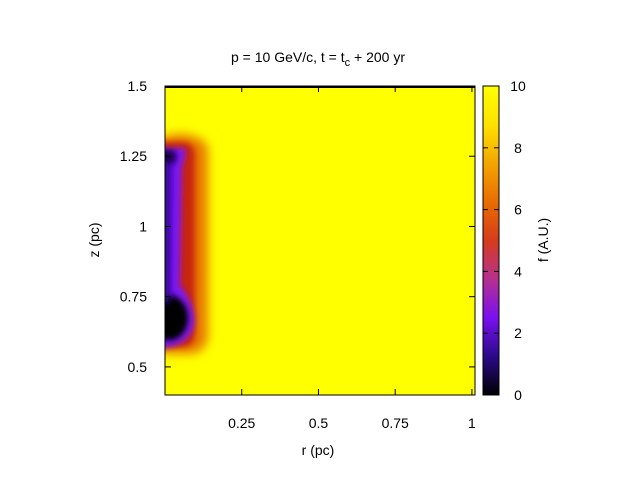 Image resolution: width=640 pixels, height=480 pixels. I want to click on x-tick-label: 1, so click(472, 423).